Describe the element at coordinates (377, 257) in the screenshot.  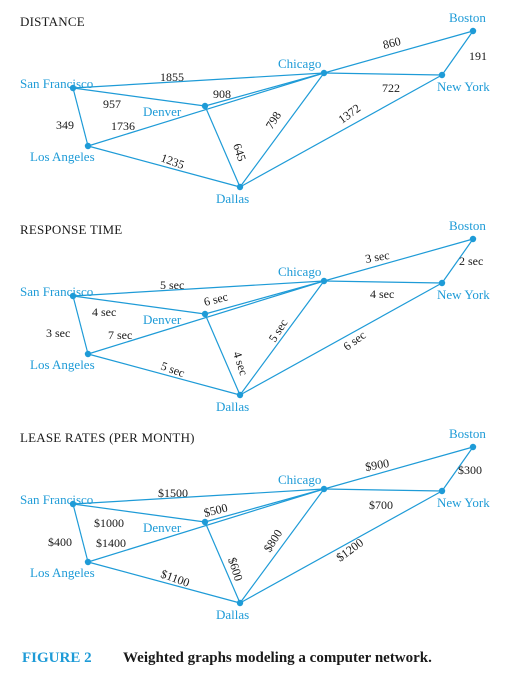
I see `weight-label-chi-bos: 3 sec` at that location.